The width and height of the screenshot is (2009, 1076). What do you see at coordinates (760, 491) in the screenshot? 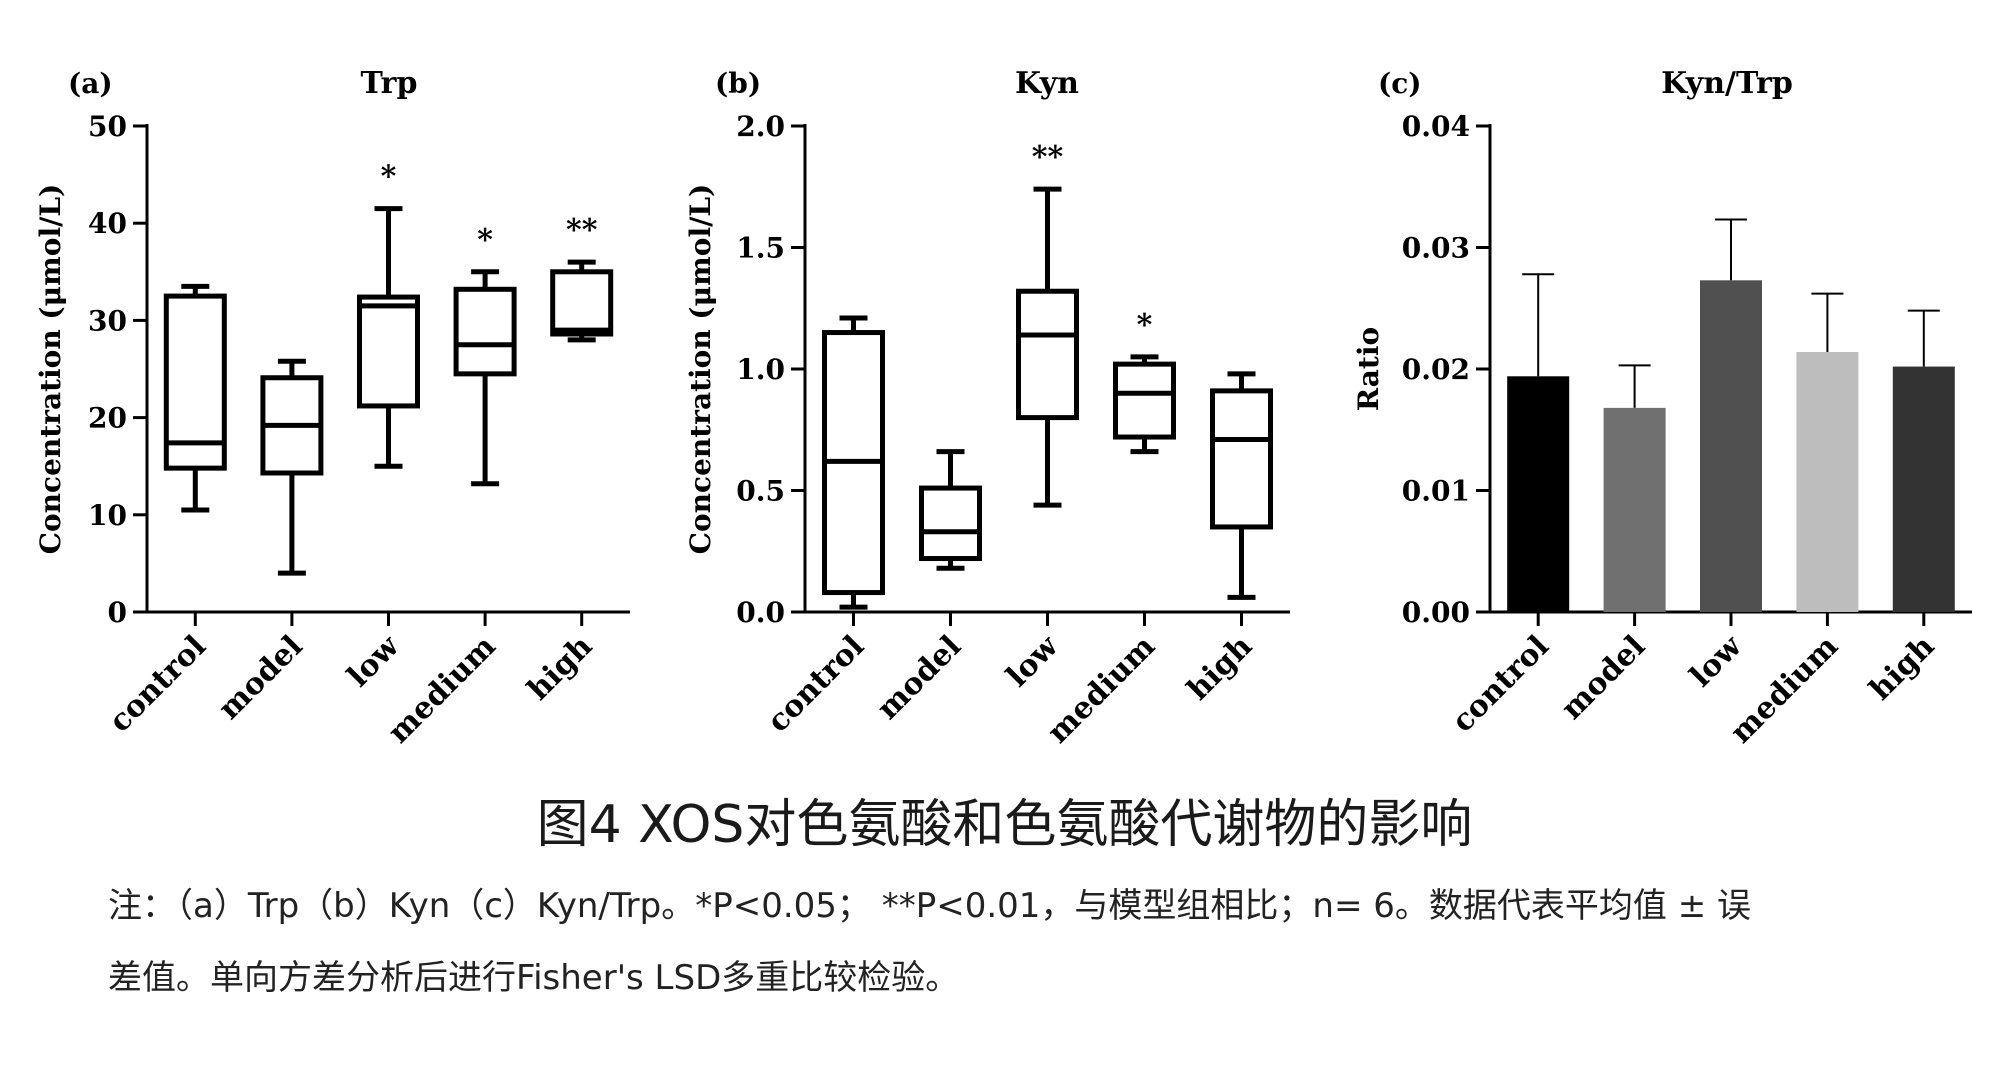
I see `y-tick-label: 0.5` at bounding box center [760, 491].